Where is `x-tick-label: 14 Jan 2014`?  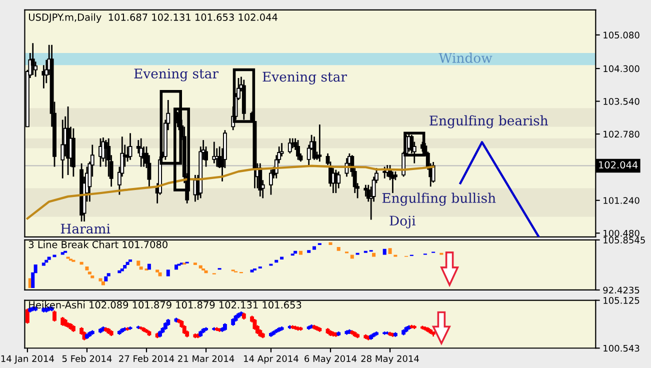
x-tick-label: 14 Jan 2014 is located at coordinates (27, 359).